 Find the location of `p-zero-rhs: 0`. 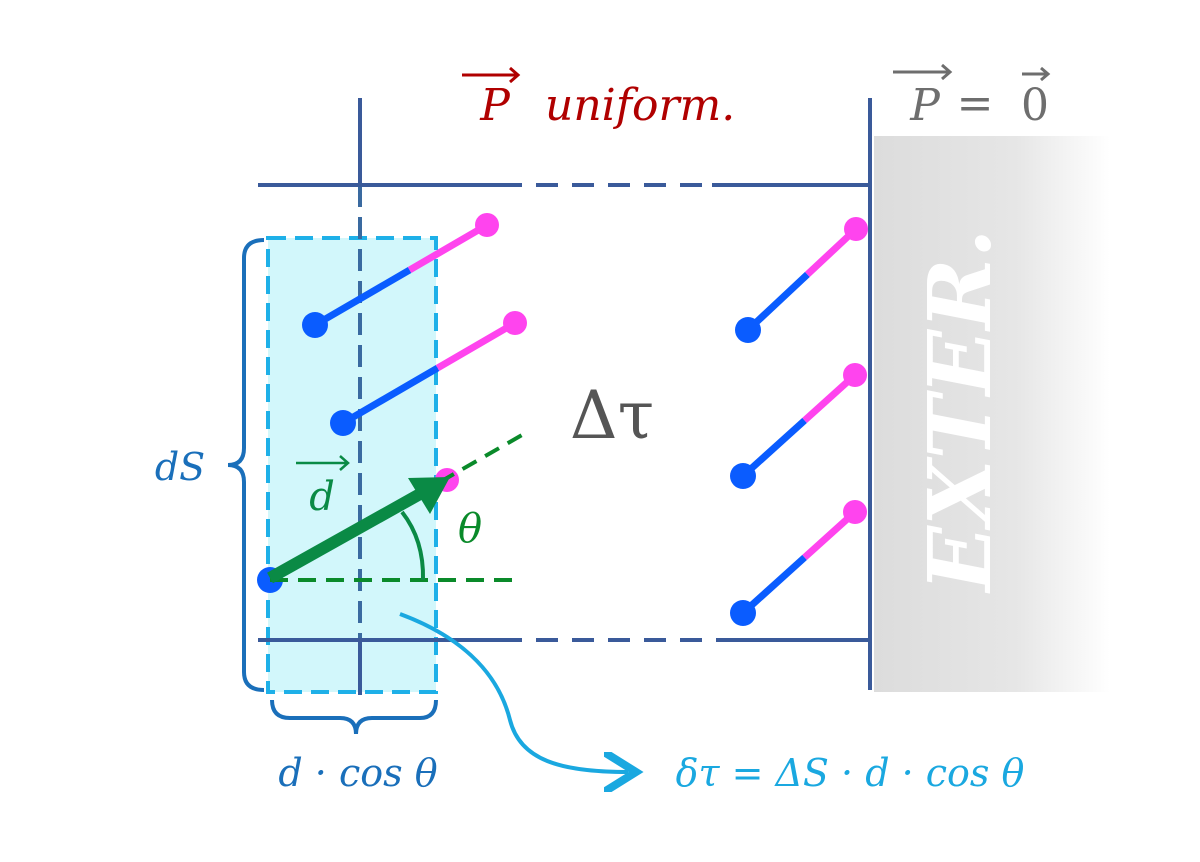

p-zero-rhs: 0 is located at coordinates (1035, 105).